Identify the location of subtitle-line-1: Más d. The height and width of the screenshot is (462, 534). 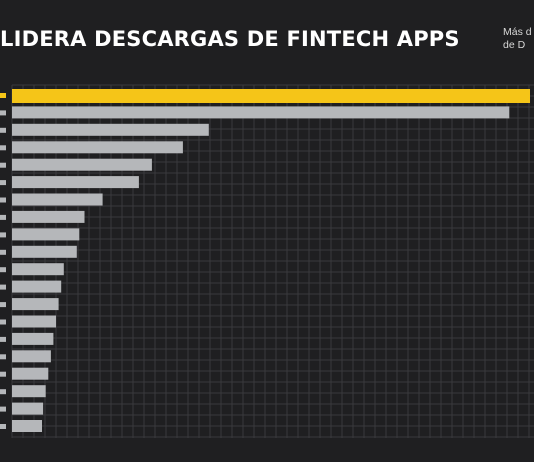
(517, 32).